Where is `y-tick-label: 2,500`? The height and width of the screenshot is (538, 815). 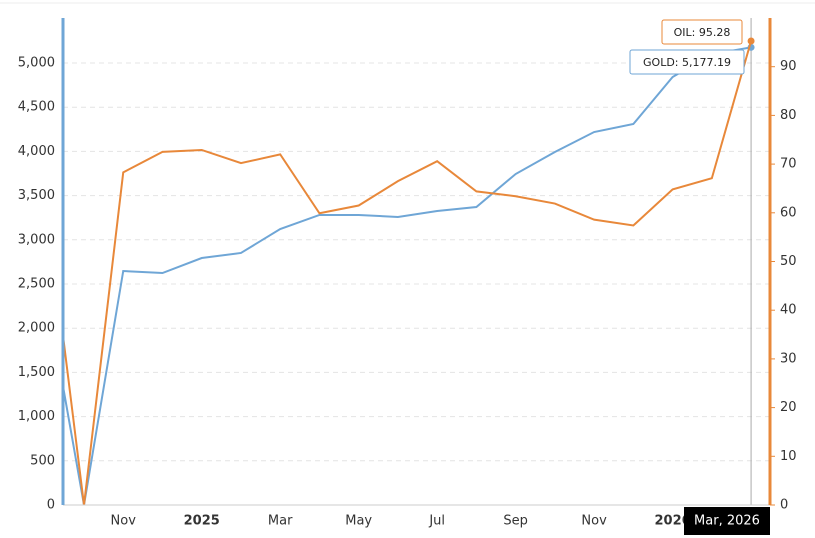 y-tick-label: 2,500 is located at coordinates (36, 284).